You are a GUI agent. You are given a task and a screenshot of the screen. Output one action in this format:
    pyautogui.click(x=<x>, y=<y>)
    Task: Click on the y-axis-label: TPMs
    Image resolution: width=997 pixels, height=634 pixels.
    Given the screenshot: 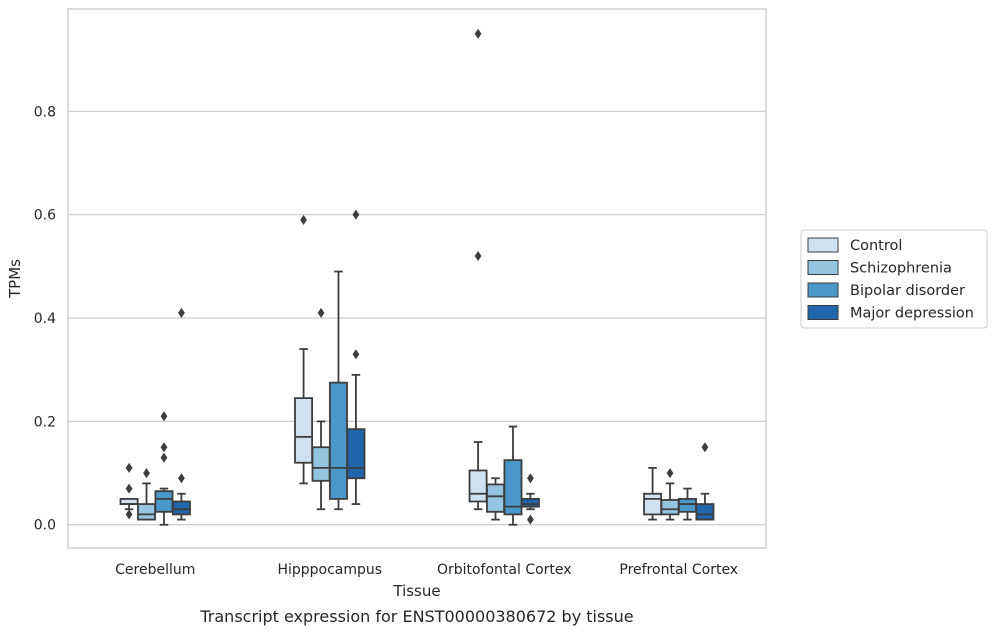 What is the action you would take?
    pyautogui.click(x=15, y=279)
    